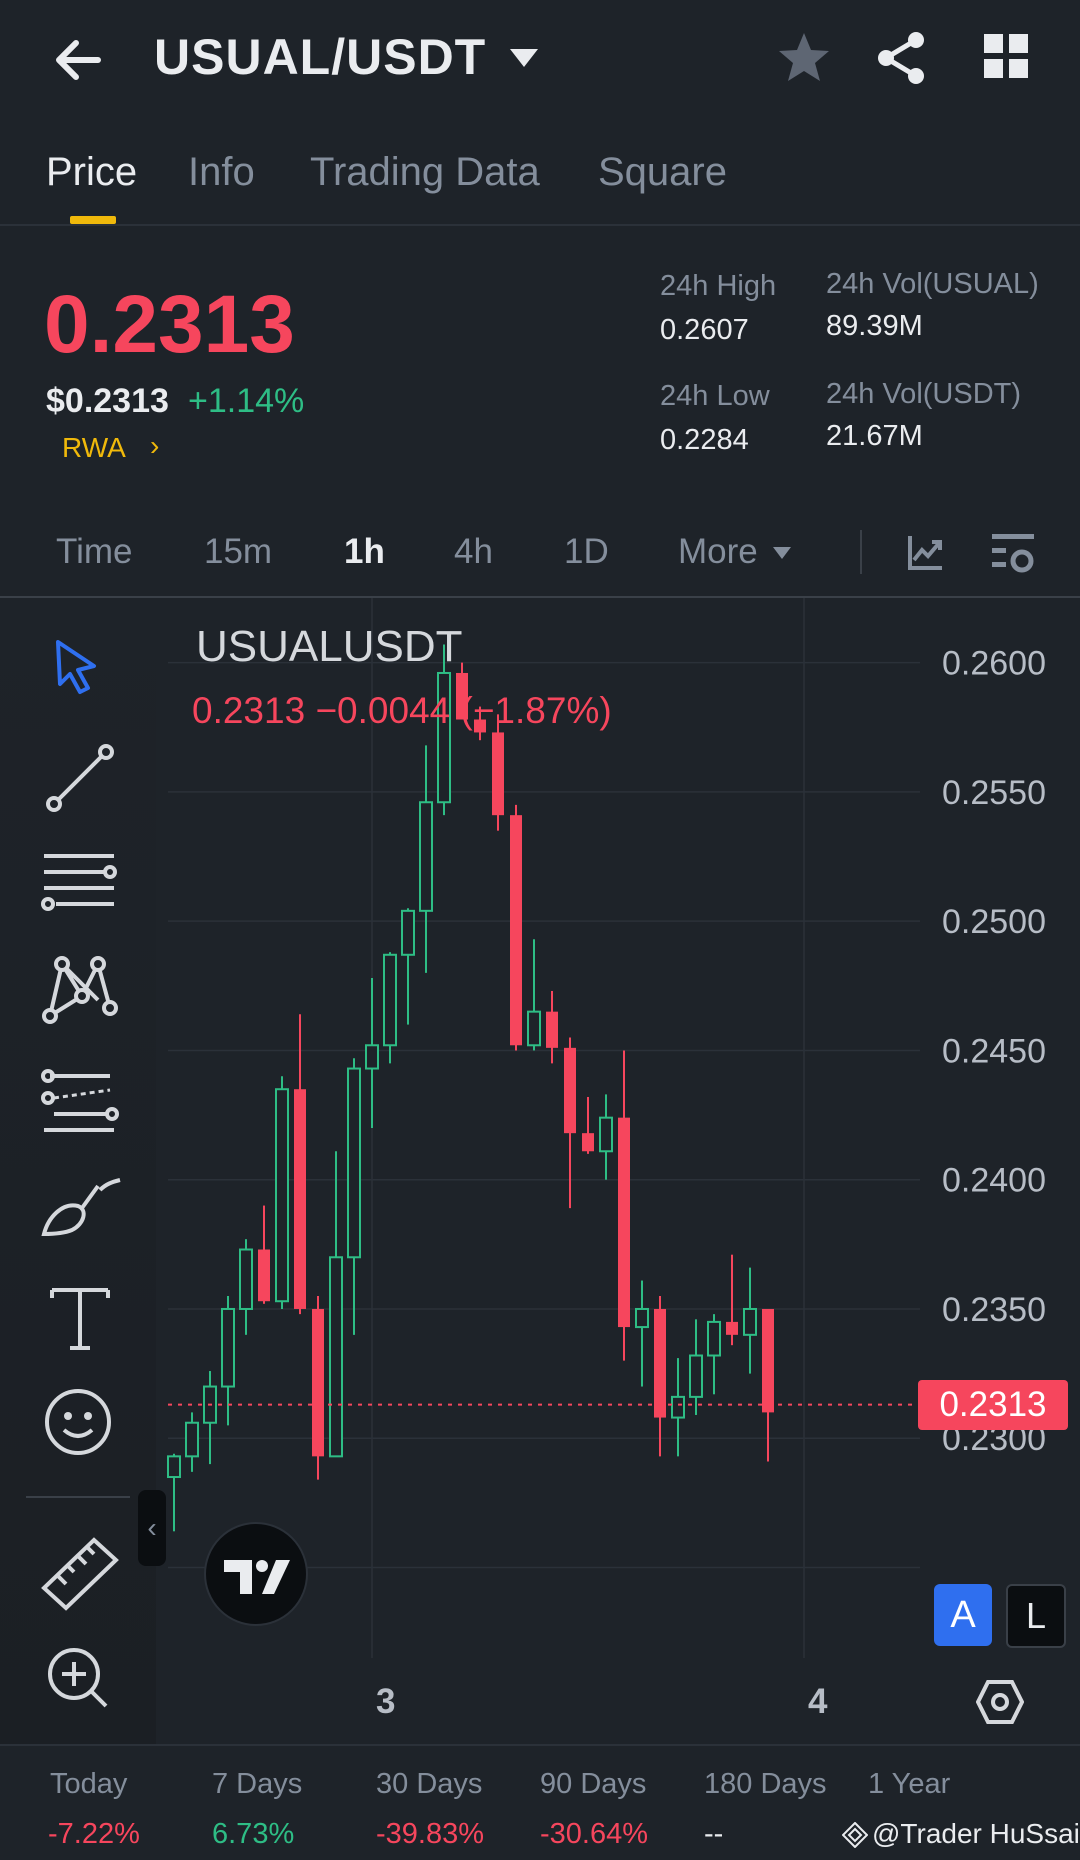 The height and width of the screenshot is (1860, 1080). I want to click on ohlc-readout: 0.2313 −0.0044 (−1.87%), so click(402, 710).